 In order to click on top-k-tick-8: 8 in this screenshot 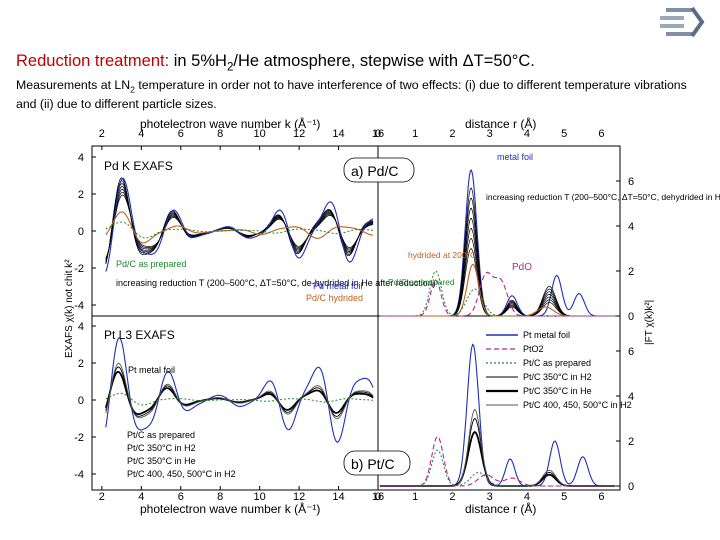, I will do `click(220, 134)`.